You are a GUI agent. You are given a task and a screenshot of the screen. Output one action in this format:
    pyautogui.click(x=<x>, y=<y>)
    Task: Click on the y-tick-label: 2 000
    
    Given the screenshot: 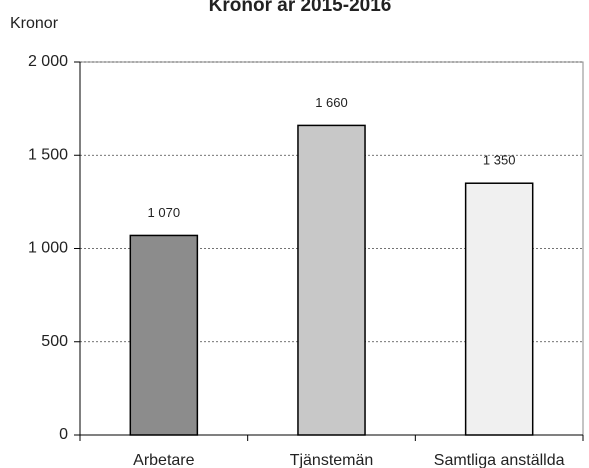 What is the action you would take?
    pyautogui.click(x=48, y=61)
    